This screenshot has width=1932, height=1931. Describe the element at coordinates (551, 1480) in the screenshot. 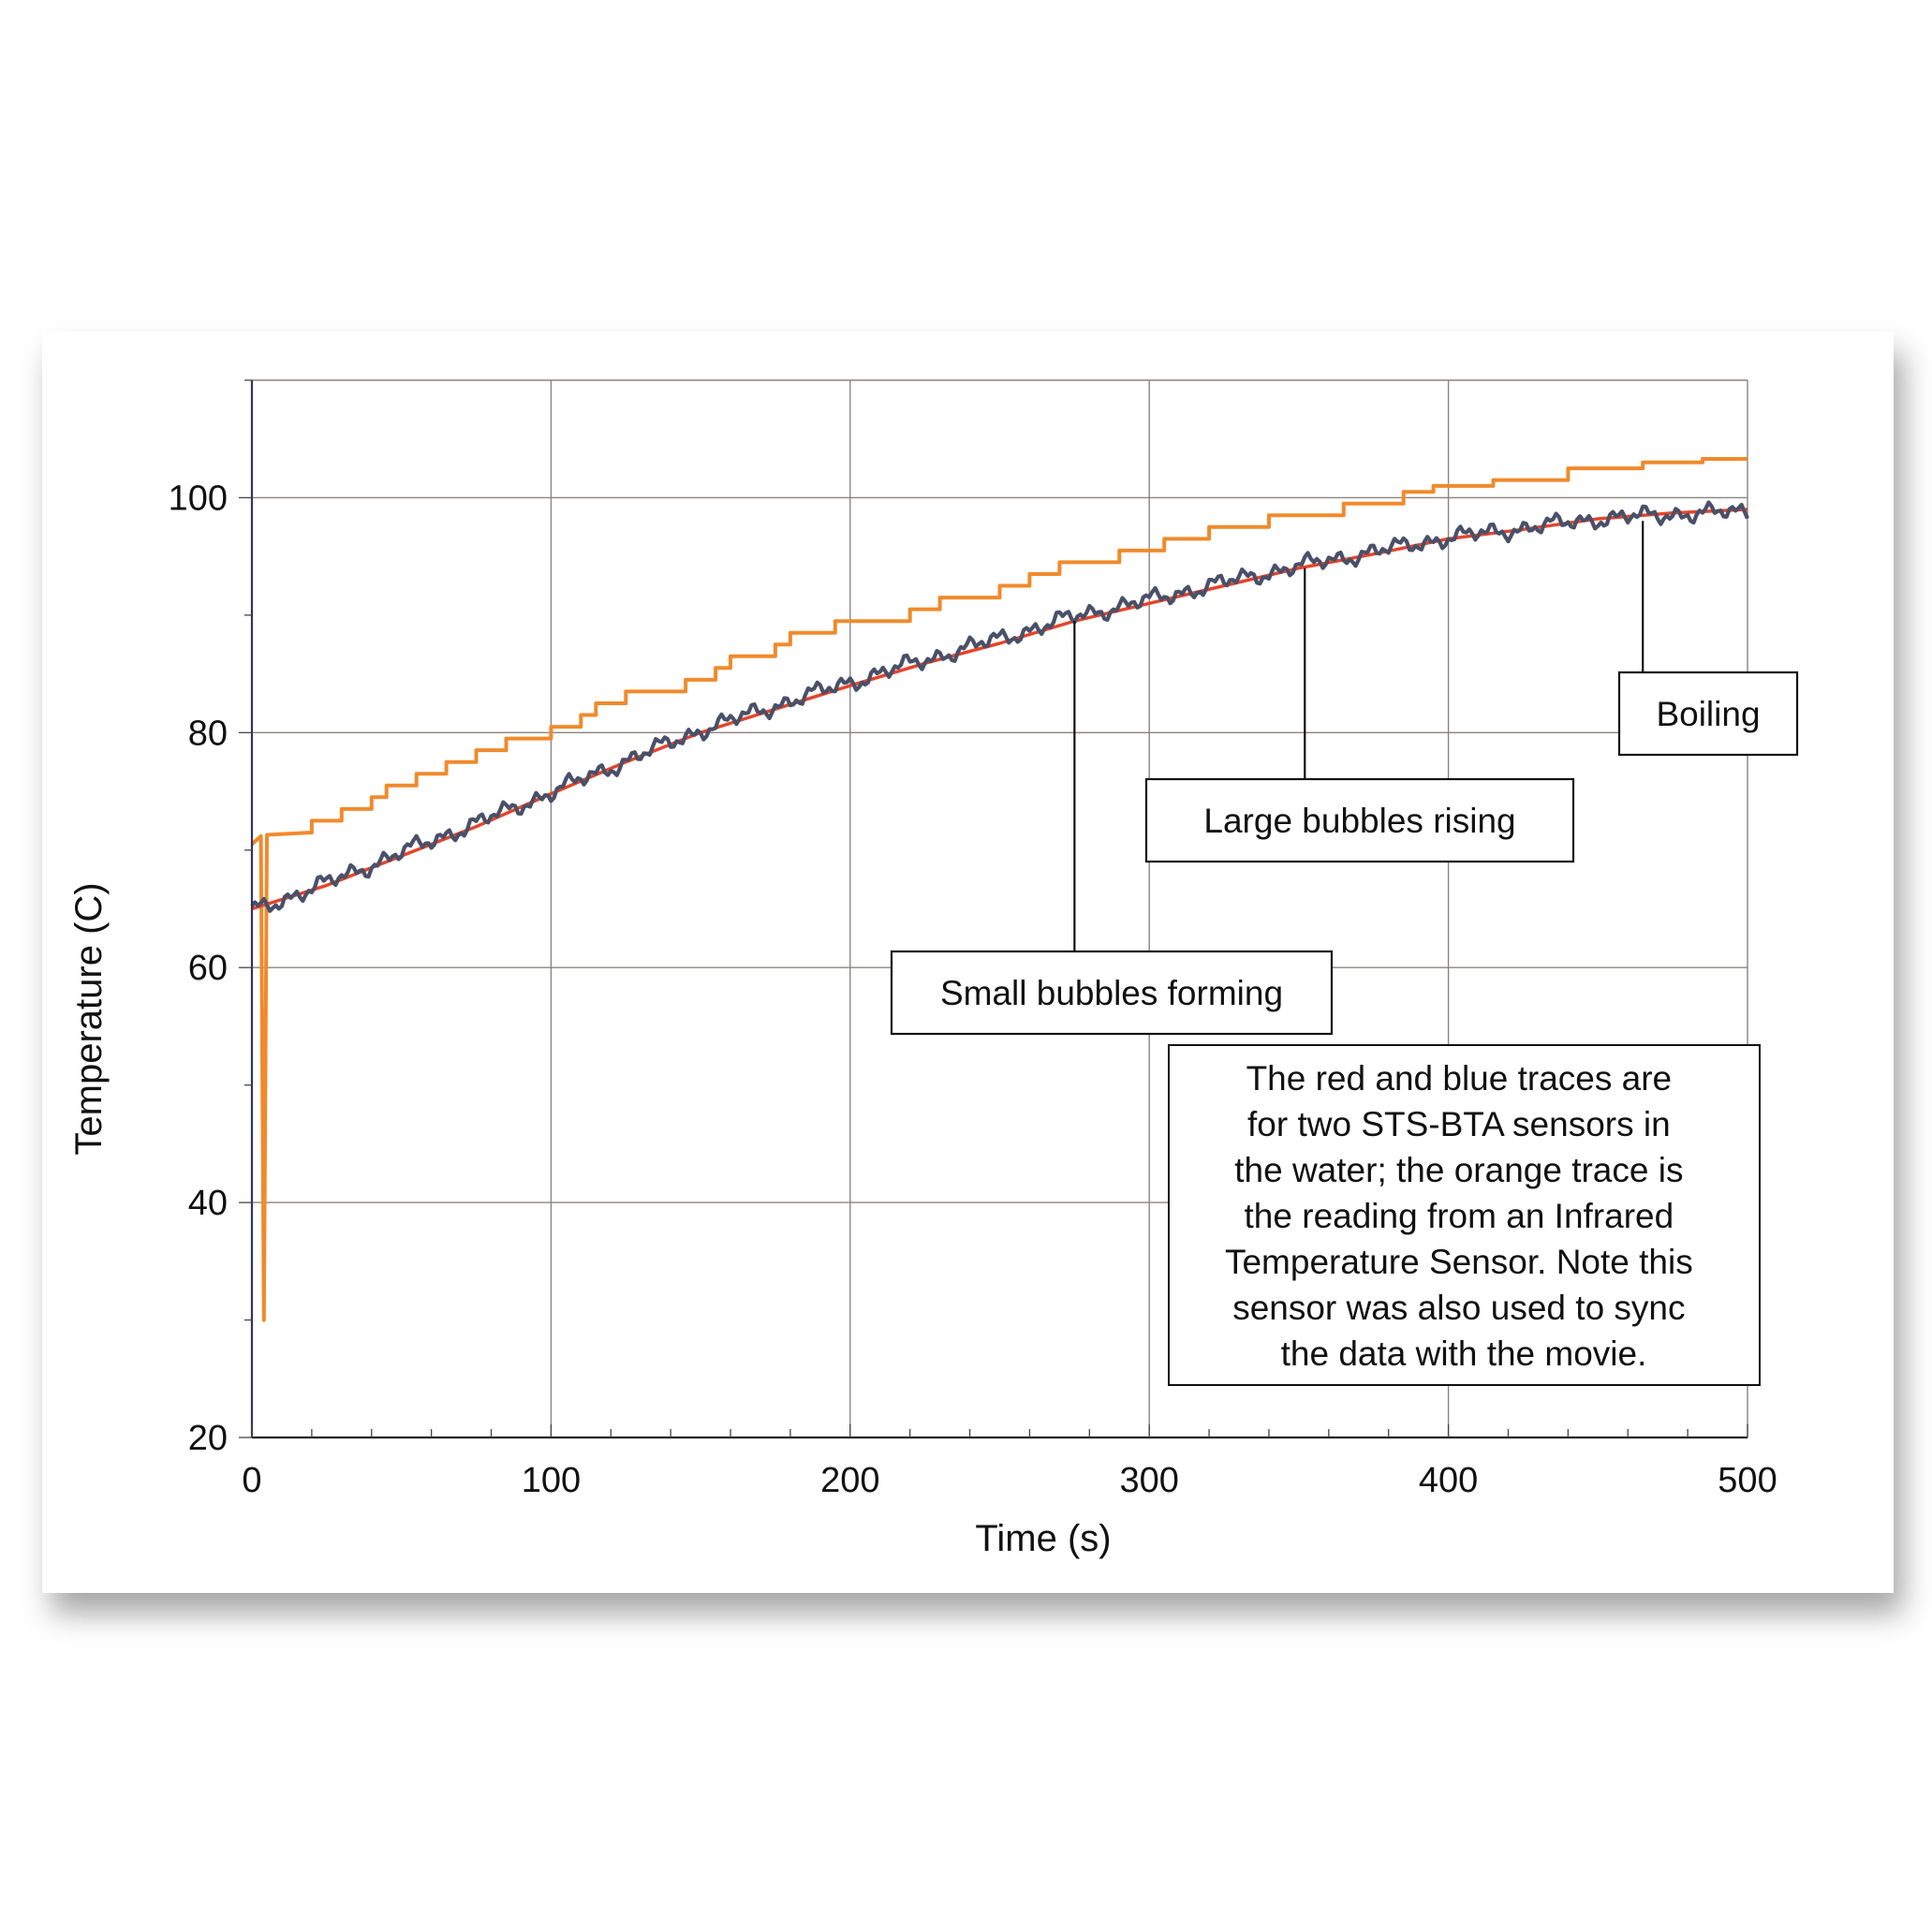

I see `x-tick-label: 100` at that location.